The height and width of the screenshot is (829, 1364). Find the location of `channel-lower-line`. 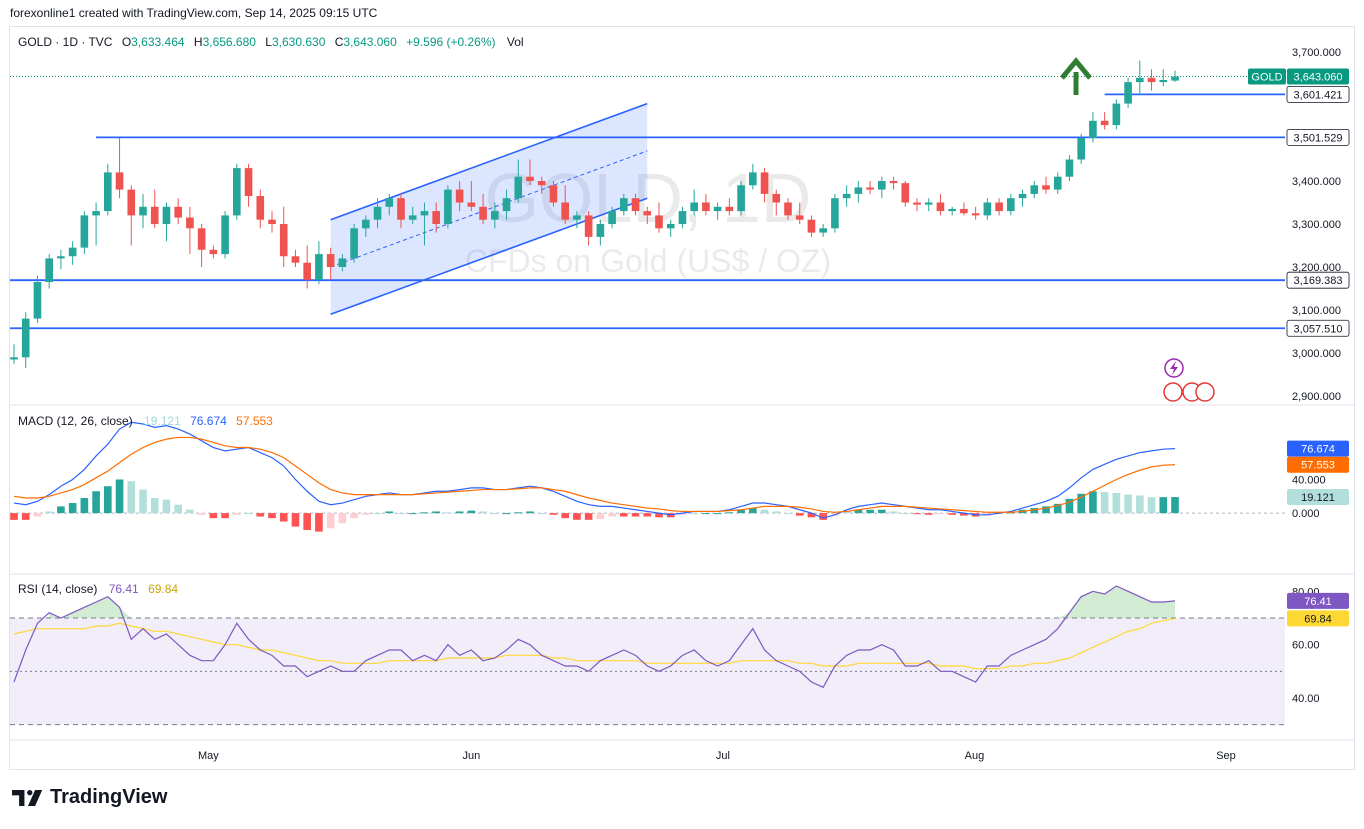

channel-lower-line is located at coordinates (489, 256).